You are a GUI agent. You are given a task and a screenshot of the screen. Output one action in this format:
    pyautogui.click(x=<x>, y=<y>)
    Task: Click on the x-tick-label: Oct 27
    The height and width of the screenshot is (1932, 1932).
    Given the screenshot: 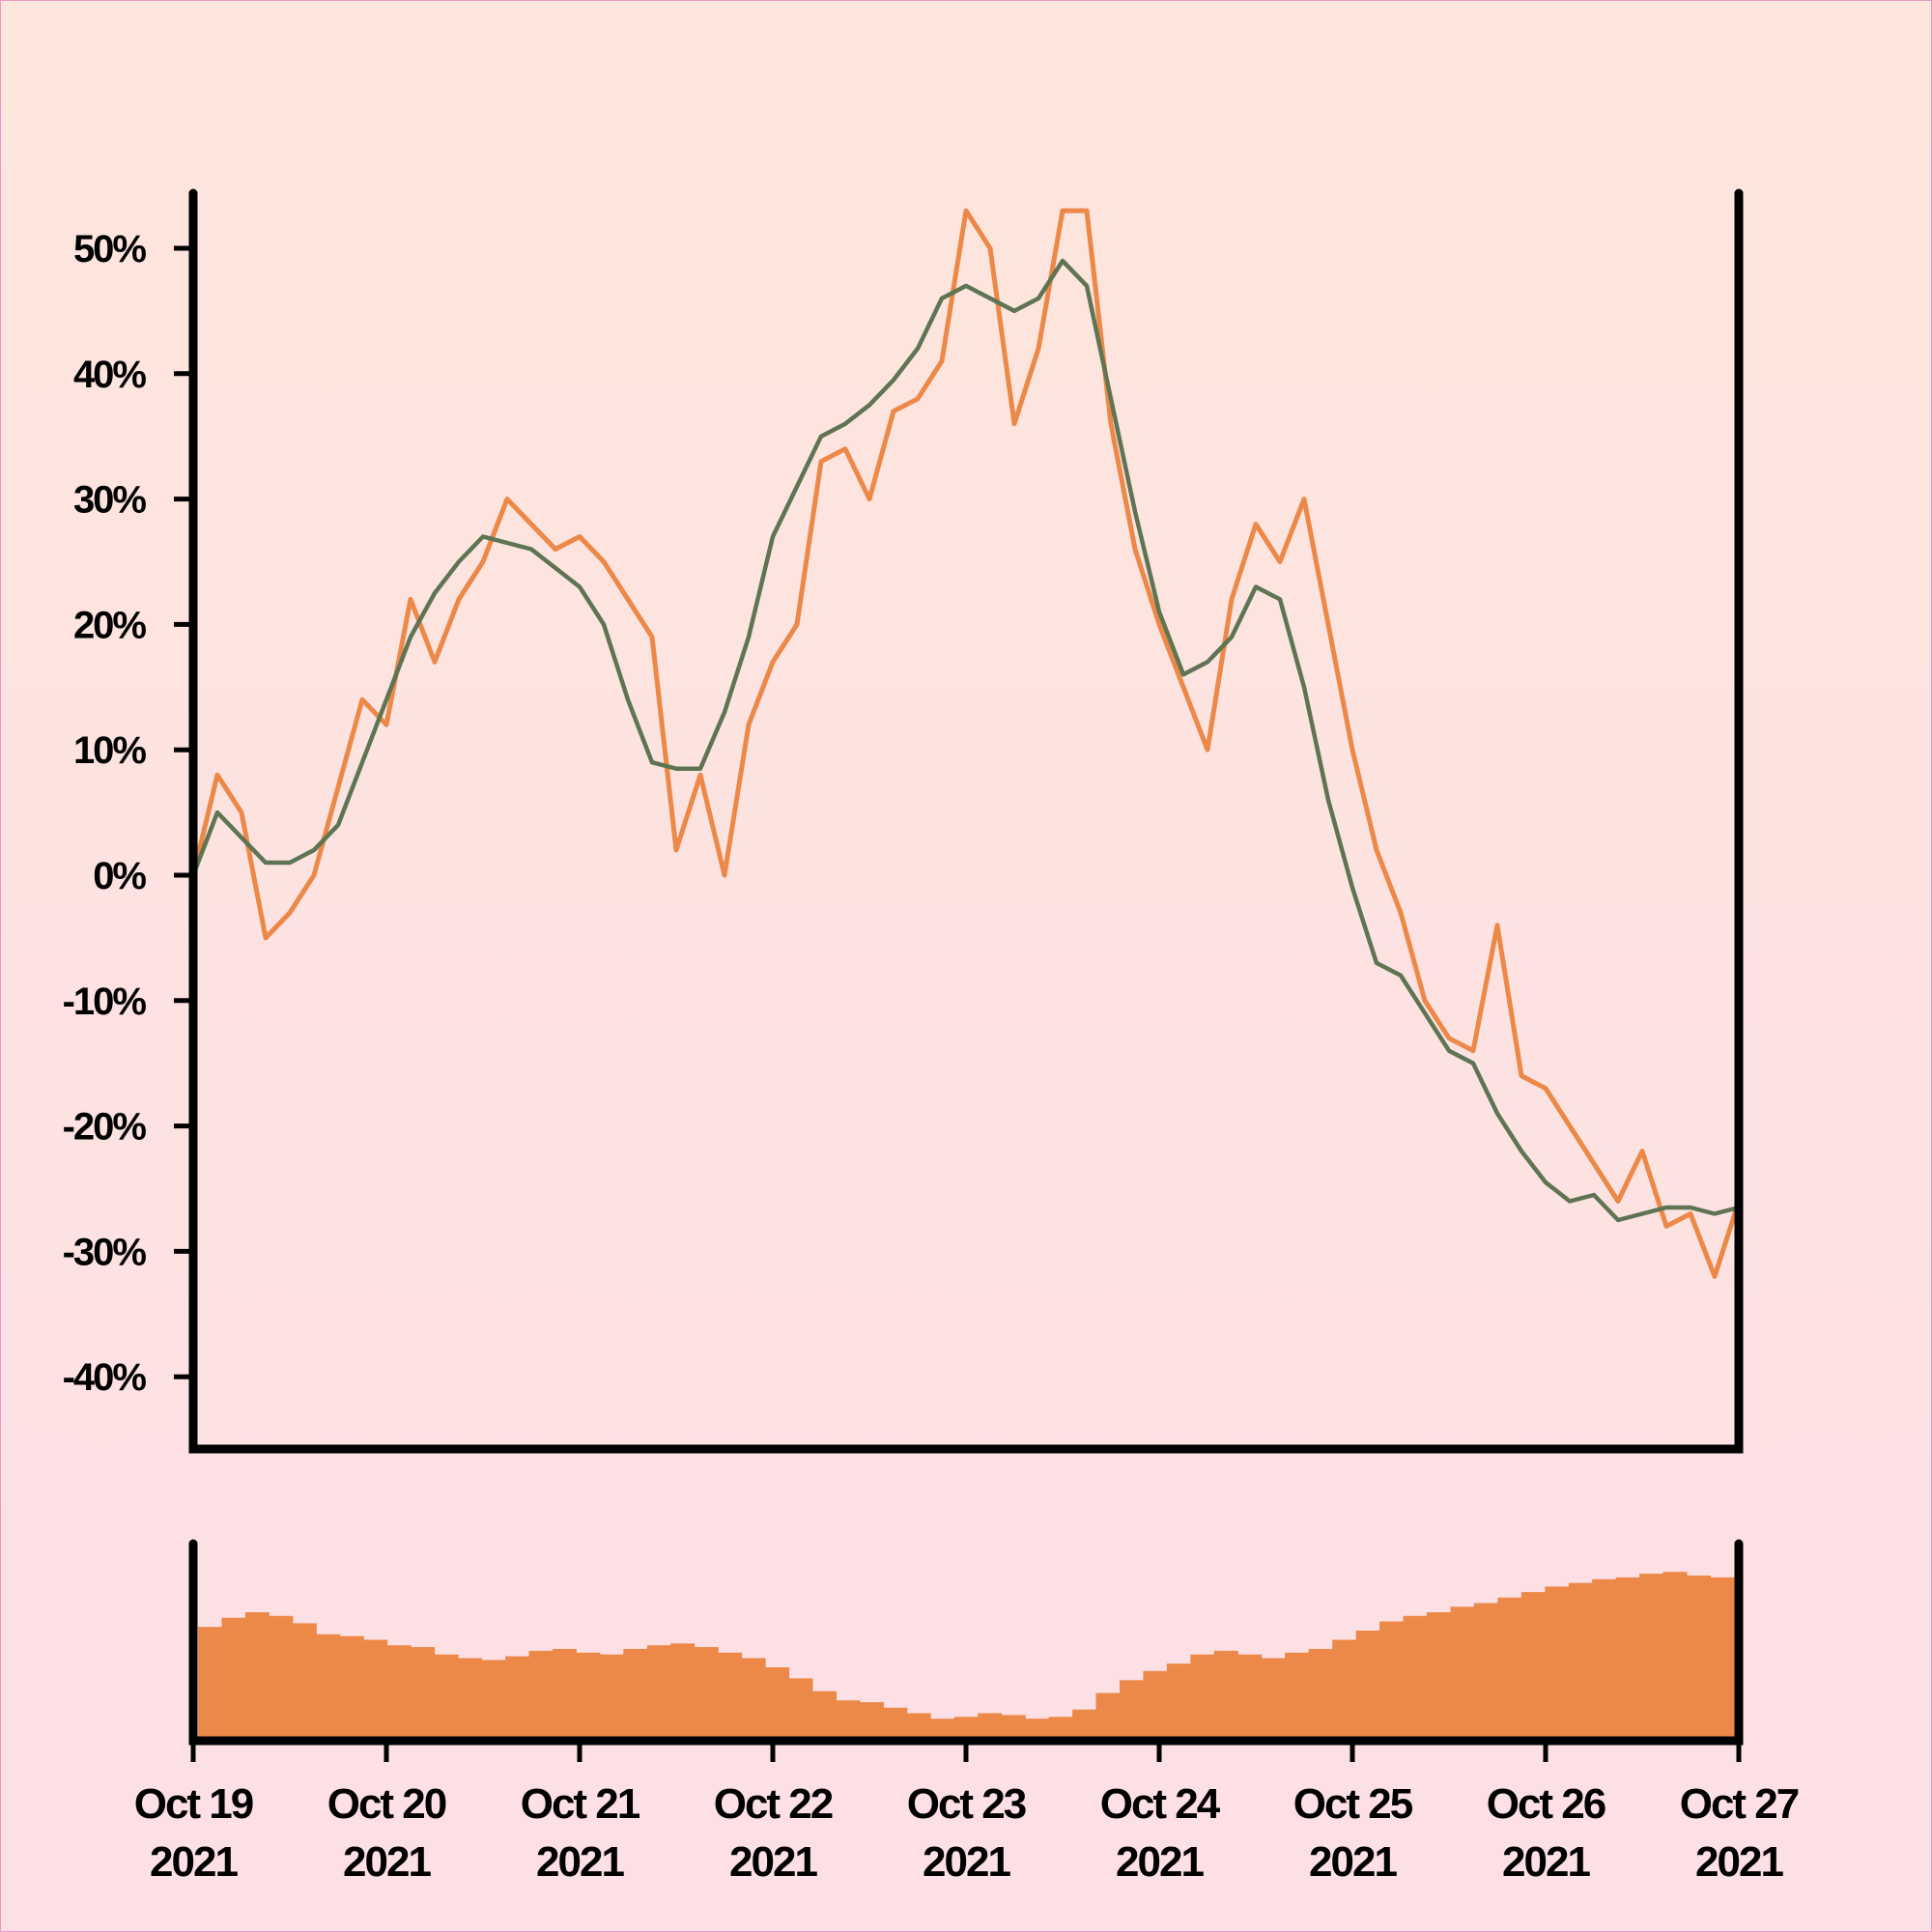 What is the action you would take?
    pyautogui.click(x=1739, y=1804)
    